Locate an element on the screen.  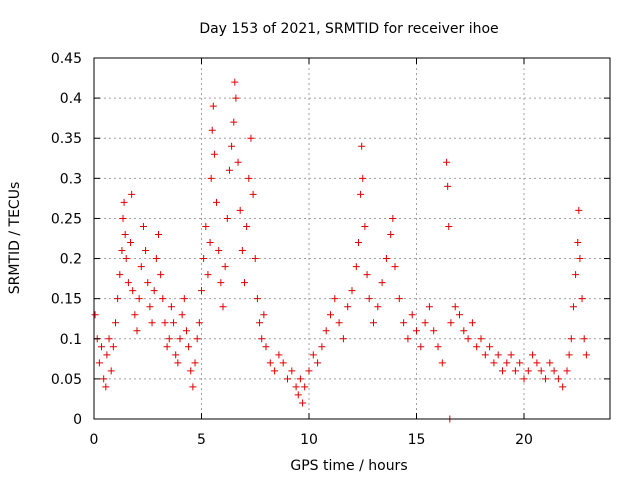
y-tick-label: 0.2 is located at coordinates (71, 260).